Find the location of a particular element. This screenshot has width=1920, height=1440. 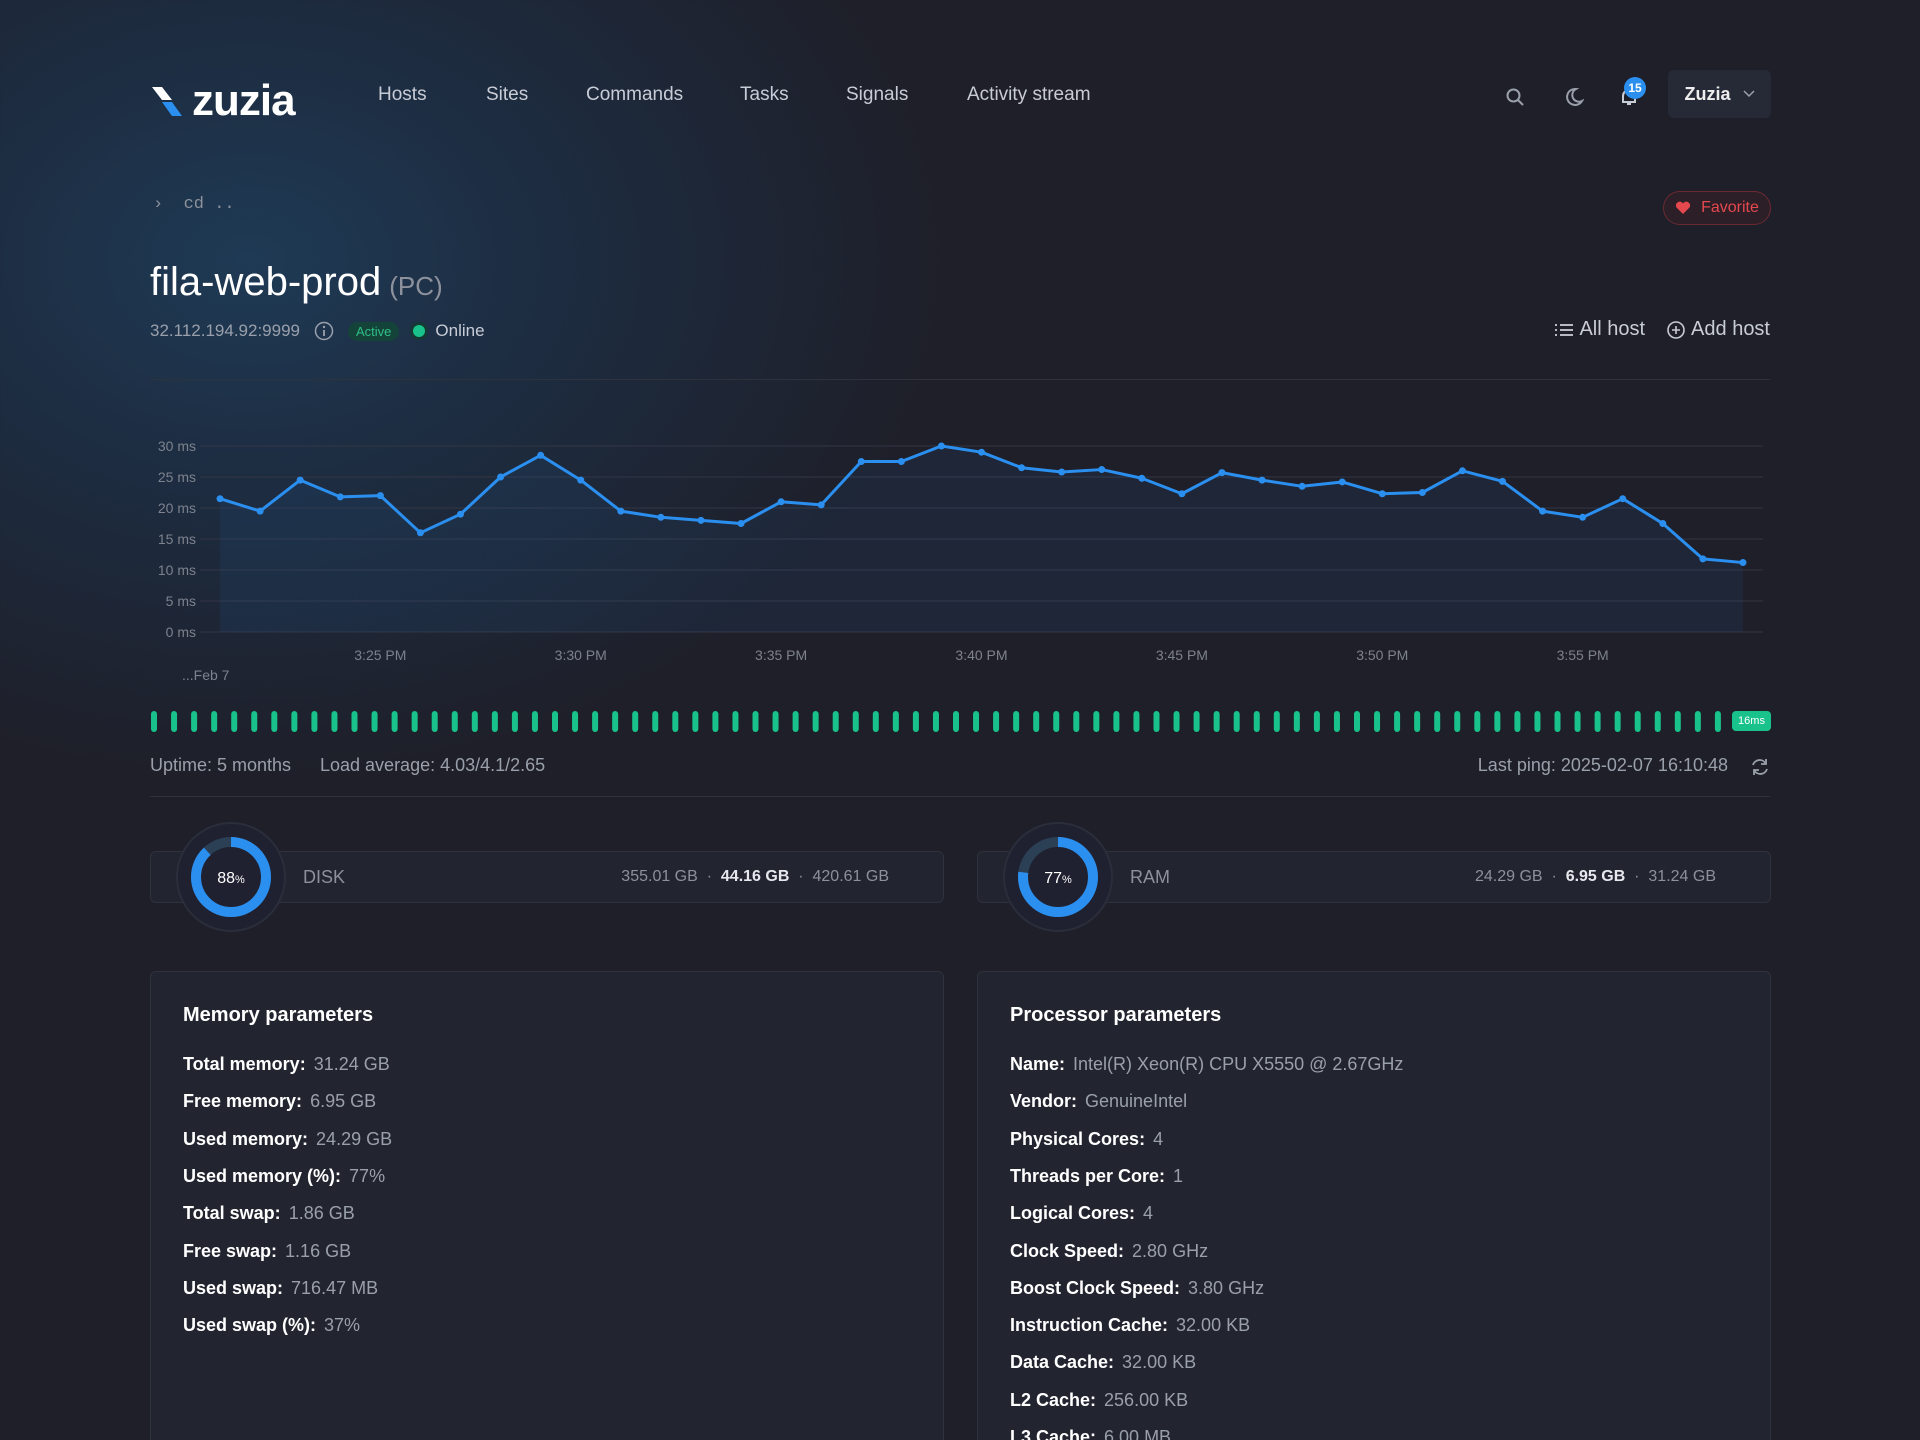

nav-hosts: Hosts is located at coordinates (402, 94).